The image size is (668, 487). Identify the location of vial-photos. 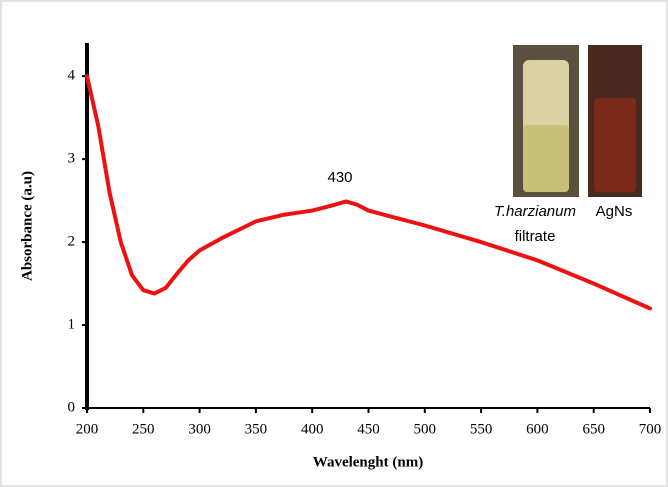
(577, 121).